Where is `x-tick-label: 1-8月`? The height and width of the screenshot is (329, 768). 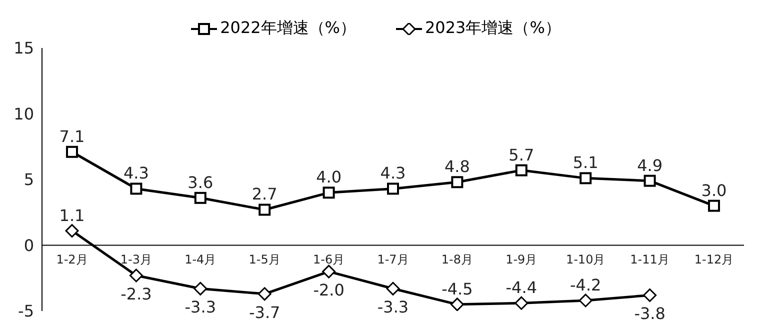
x-tick-label: 1-8月 is located at coordinates (457, 259).